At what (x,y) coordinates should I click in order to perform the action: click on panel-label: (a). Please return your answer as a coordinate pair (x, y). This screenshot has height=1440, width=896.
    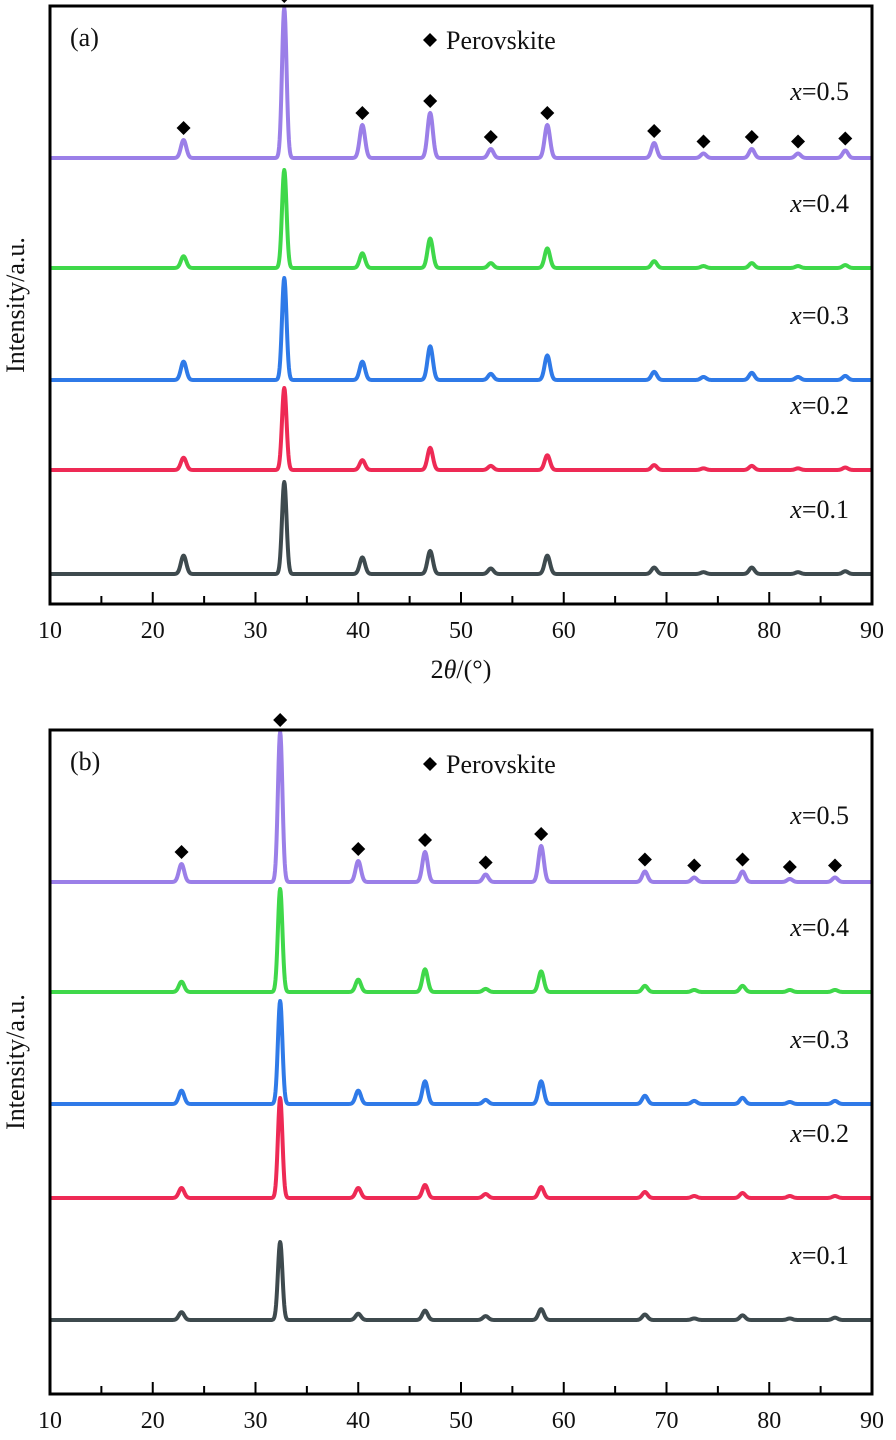
    Looking at the image, I should click on (84, 37).